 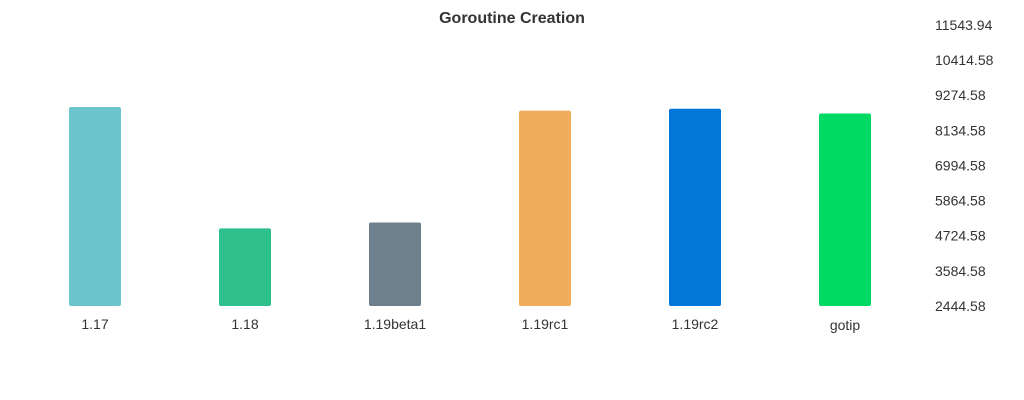 I want to click on x-tick-label: 1.17, so click(x=94, y=324).